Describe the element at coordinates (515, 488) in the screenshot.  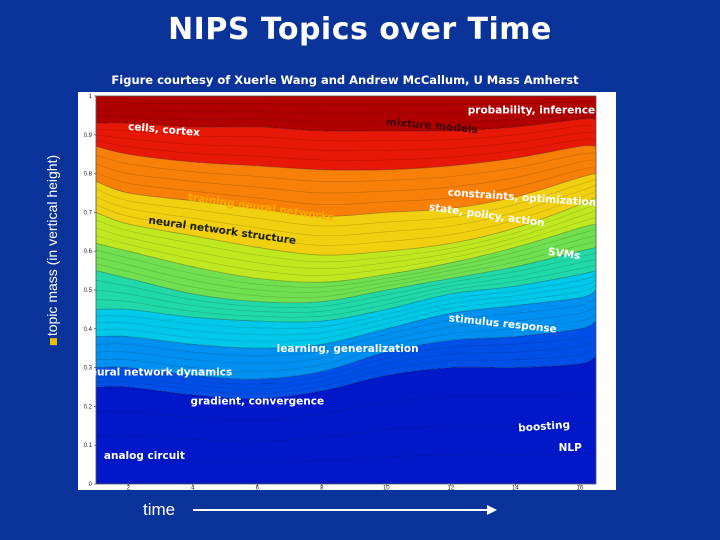
I see `x-tick-label: 14` at that location.